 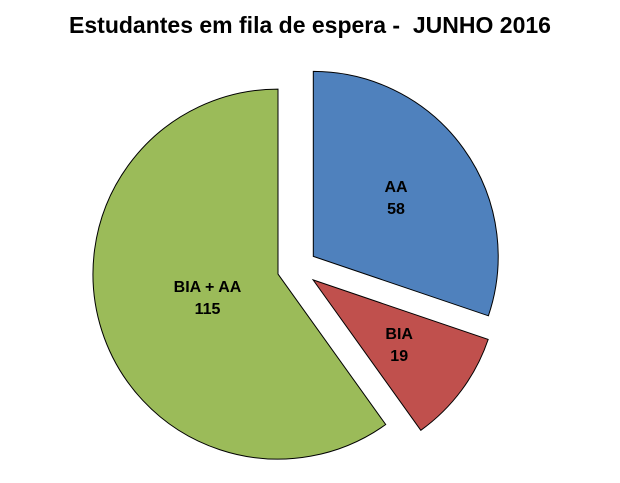 What do you see at coordinates (399, 345) in the screenshot?
I see `pie-slice-label: BIA 19` at bounding box center [399, 345].